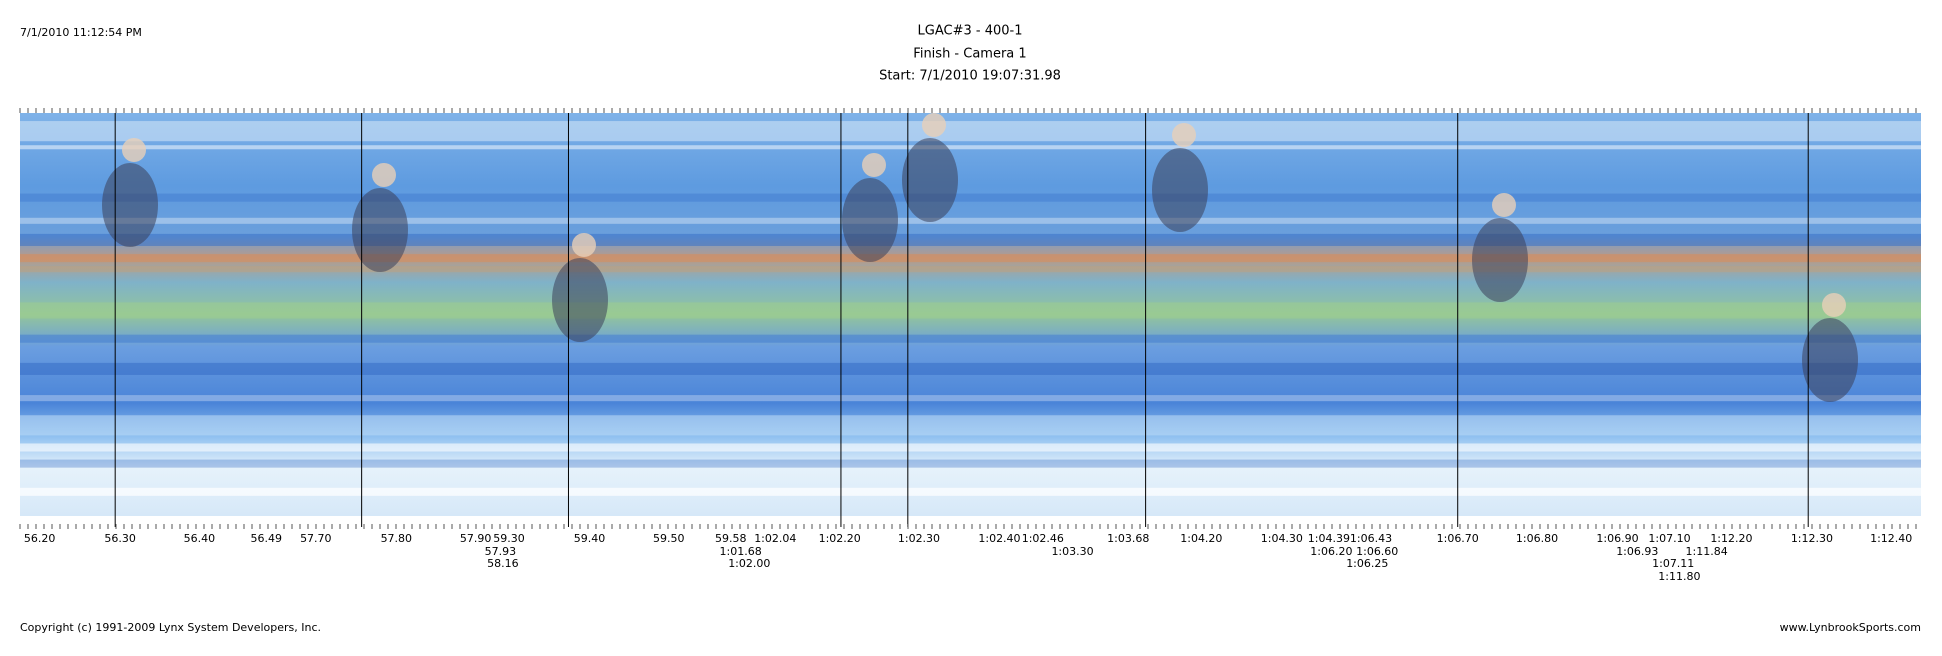  Describe the element at coordinates (503, 563) in the screenshot. I see `time-label: 58.16` at that location.